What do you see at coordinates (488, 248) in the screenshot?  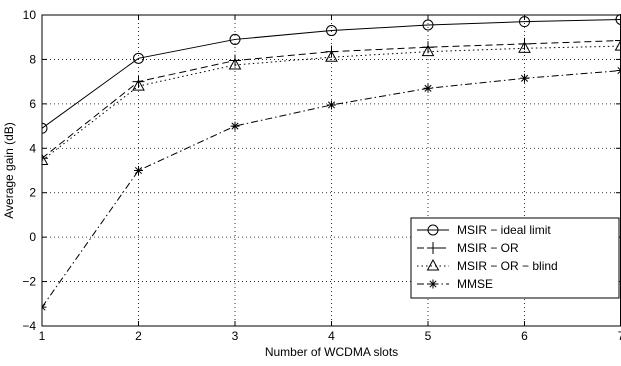 I see `legend-label: MSIR − OR` at bounding box center [488, 248].